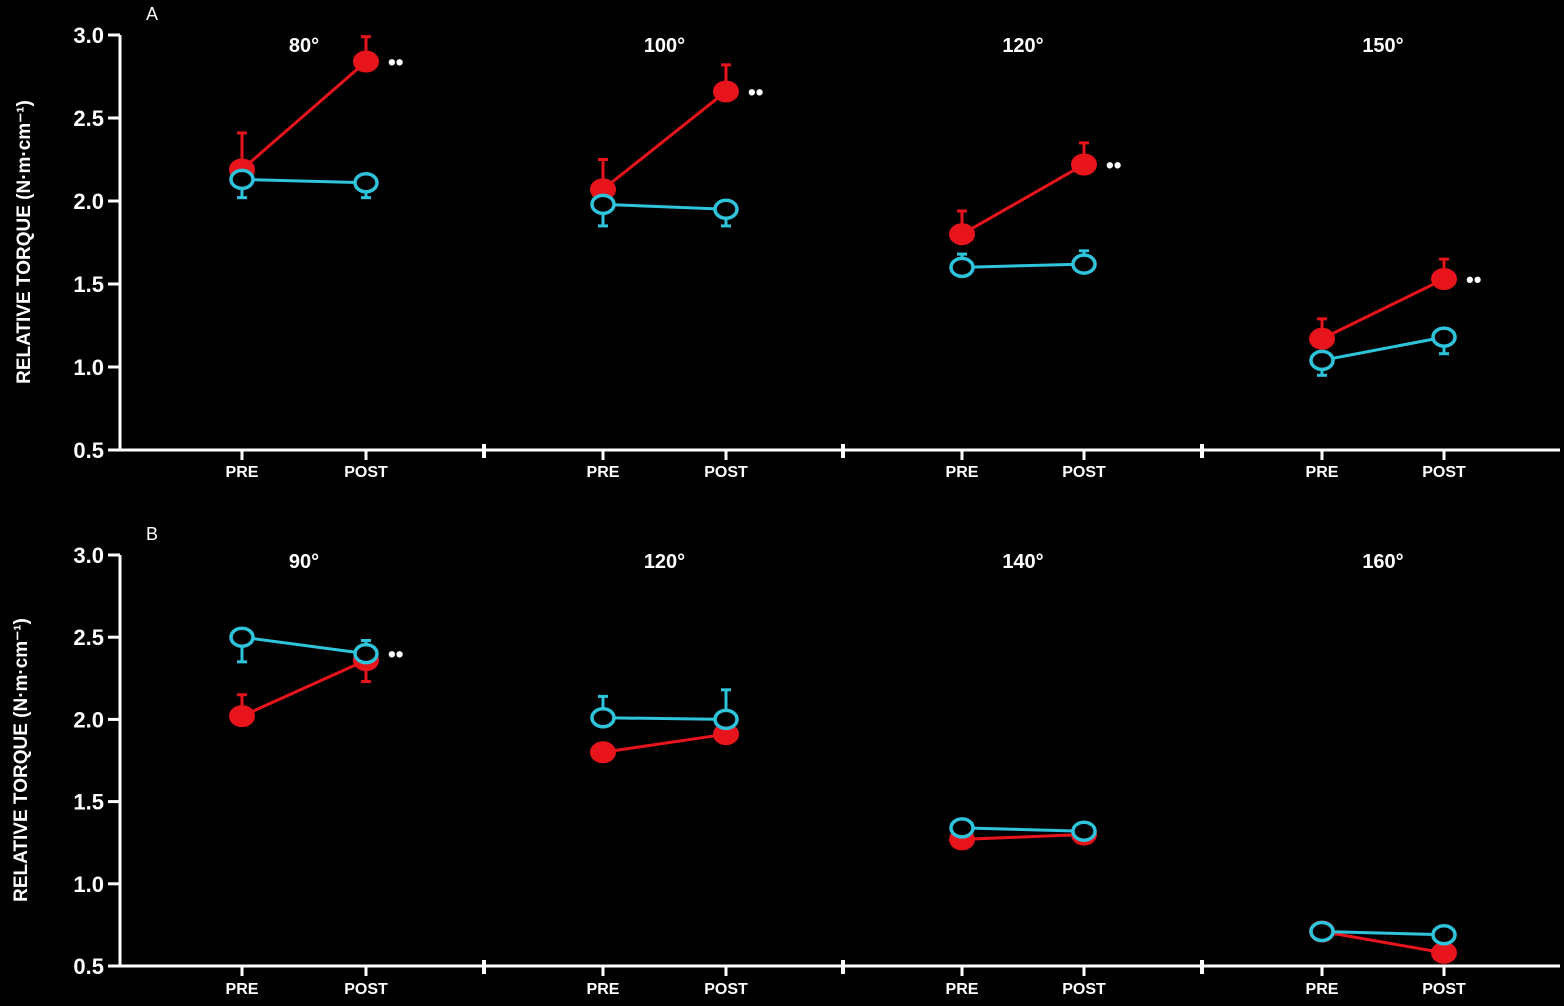 The image size is (1564, 1006). What do you see at coordinates (88, 284) in the screenshot?
I see `panel-a-y-tick-label: 1.5` at bounding box center [88, 284].